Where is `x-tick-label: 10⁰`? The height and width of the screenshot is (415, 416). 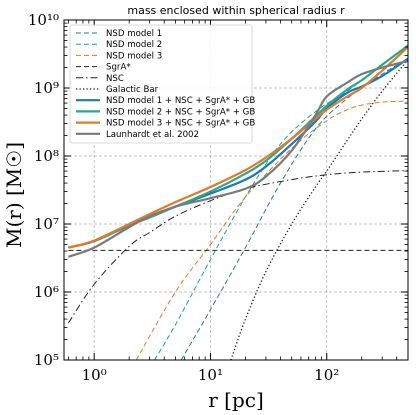
x-tick-label: 10⁰ is located at coordinates (94, 375).